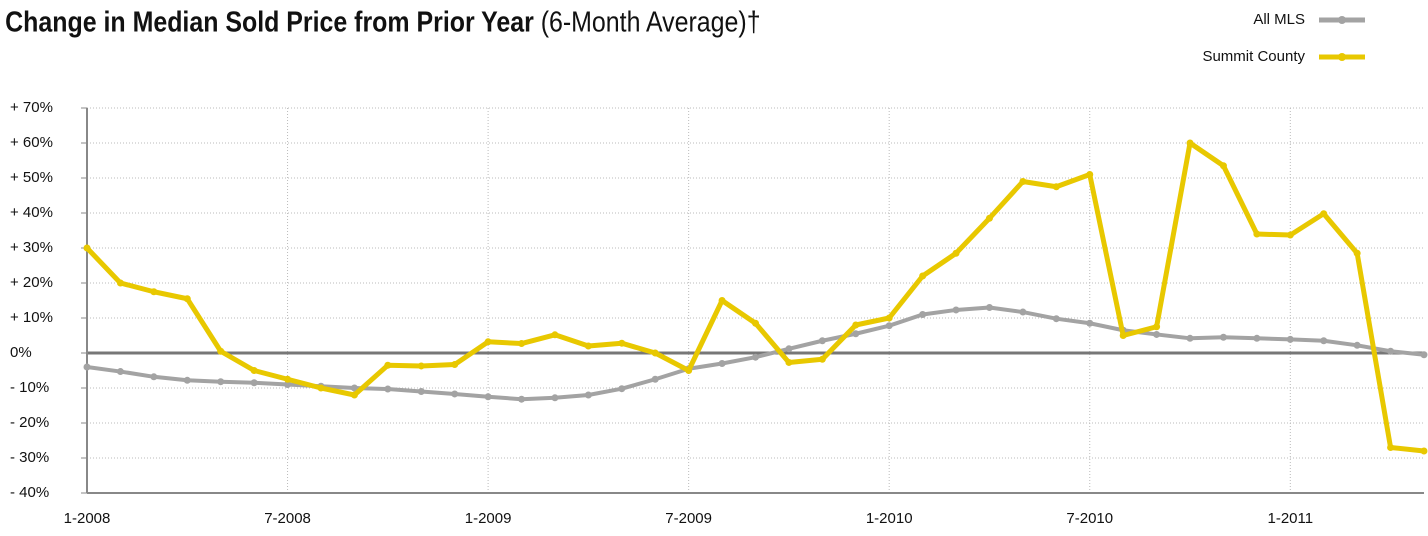 This screenshot has width=1428, height=536. Describe the element at coordinates (31, 247) in the screenshot. I see `y-tick-label: + 30%` at that location.